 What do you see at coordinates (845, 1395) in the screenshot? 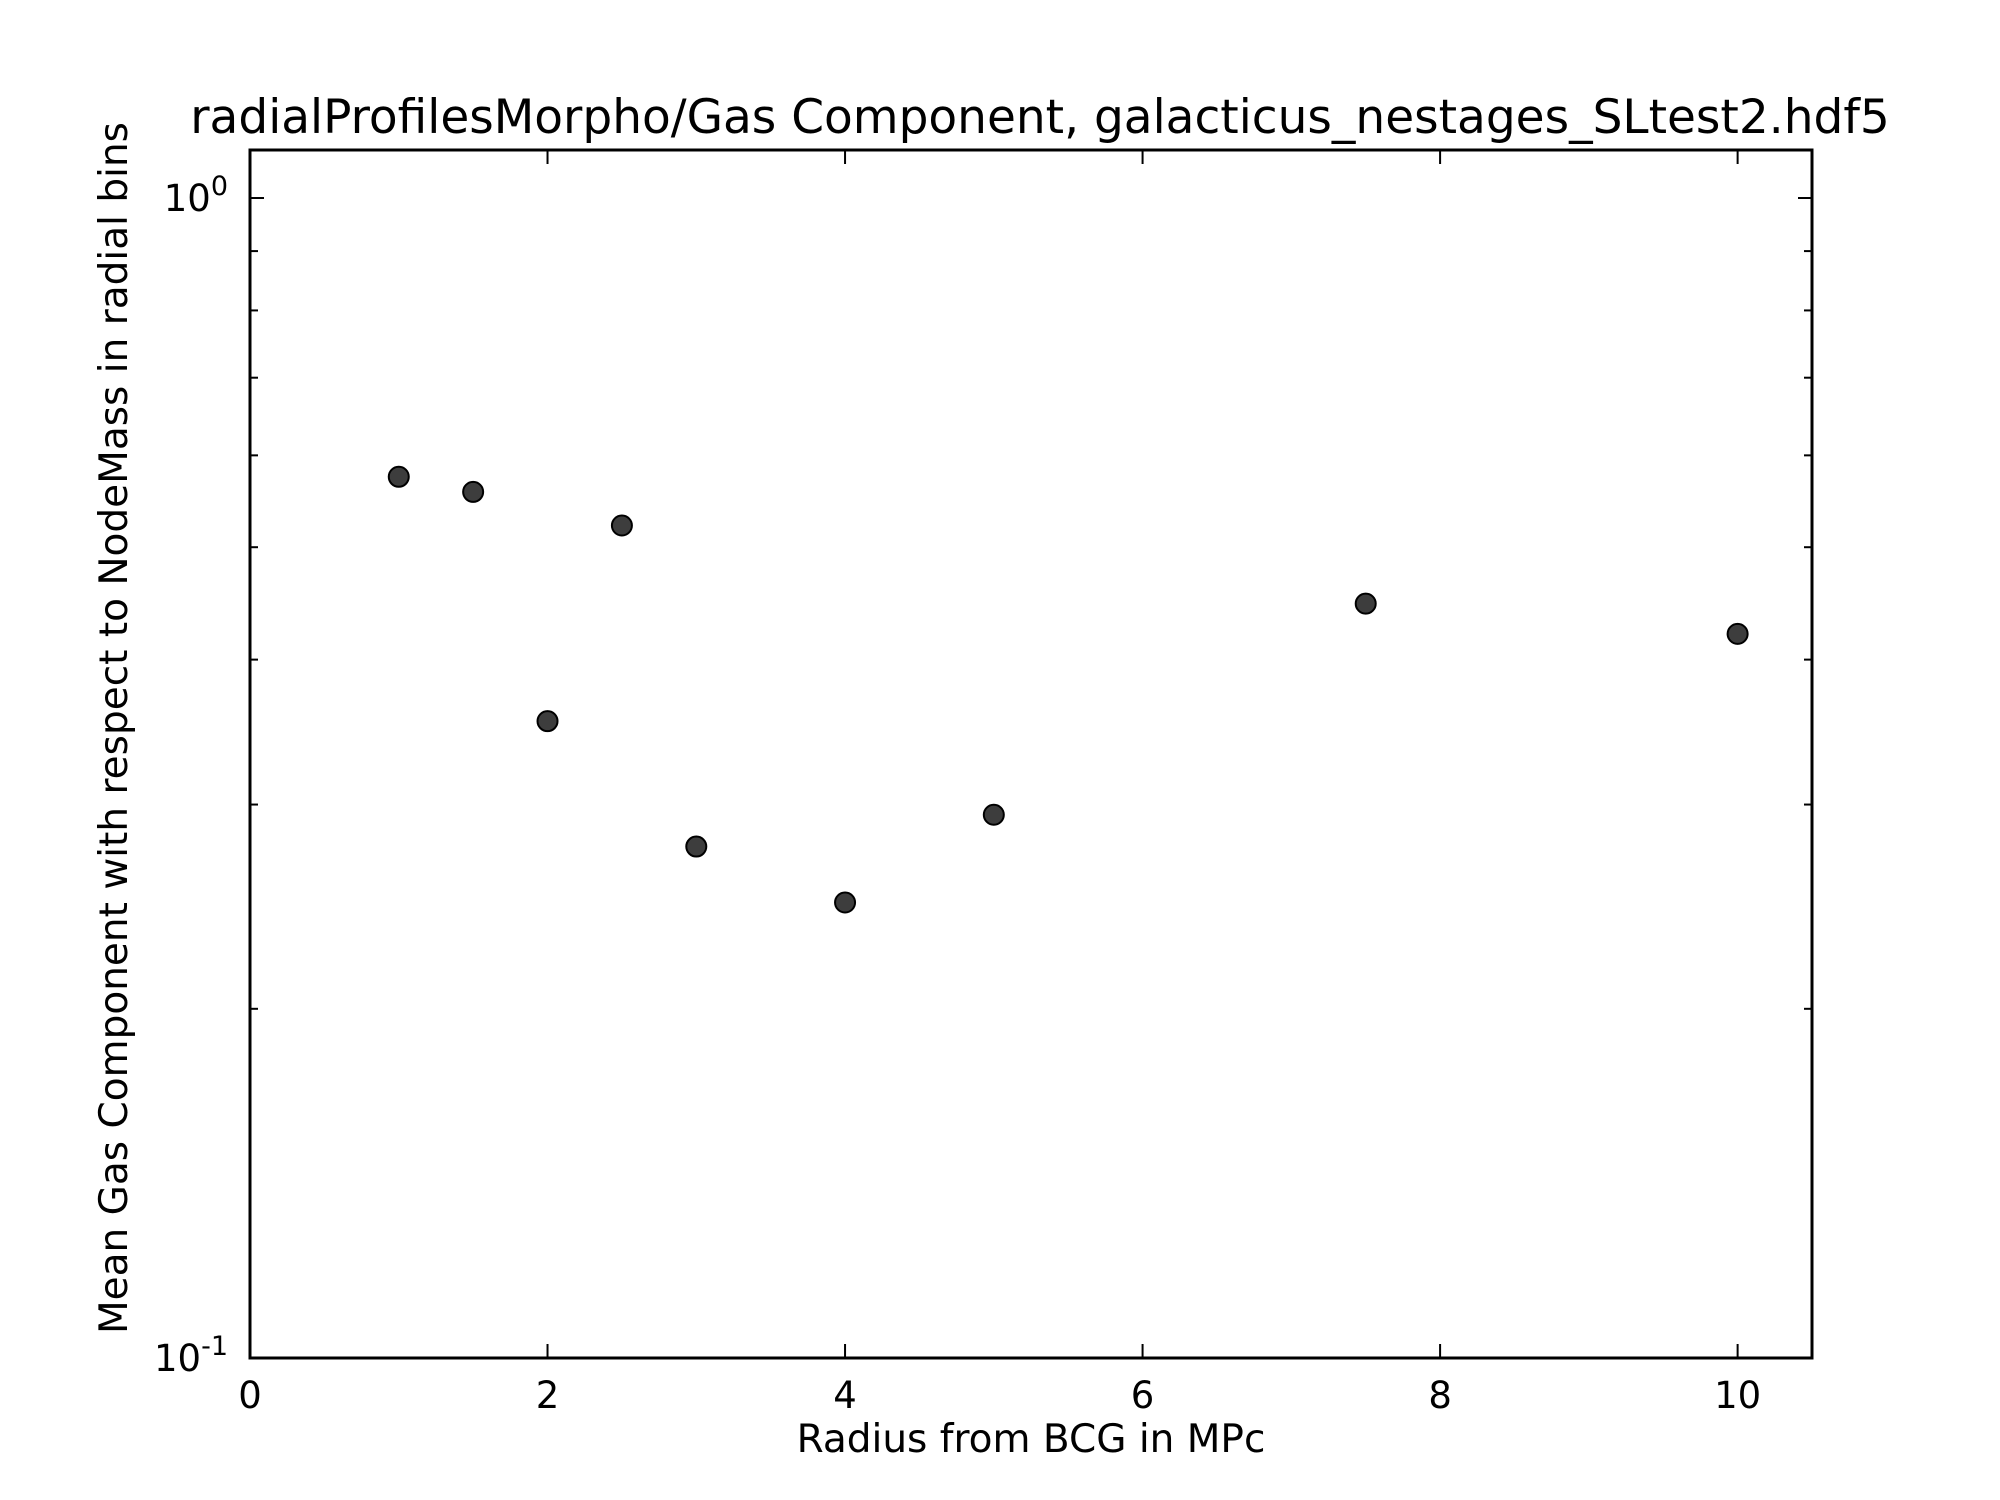
I see `x-tick-label: 4` at bounding box center [845, 1395].